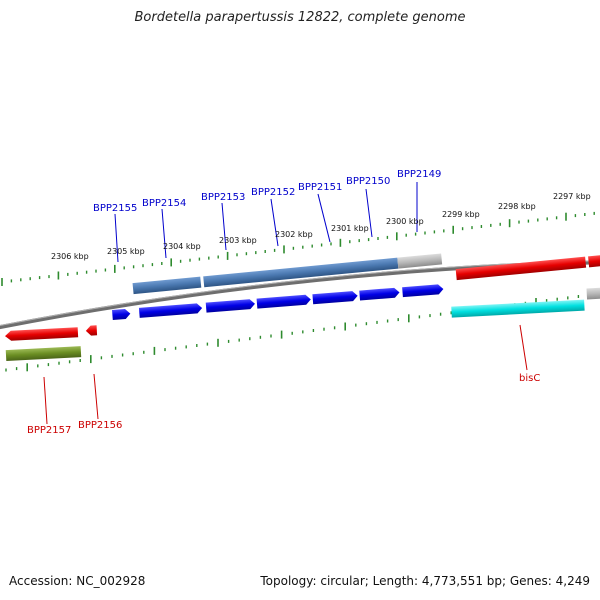  Describe the element at coordinates (369, 213) in the screenshot. I see `connector-BPP2150` at that location.